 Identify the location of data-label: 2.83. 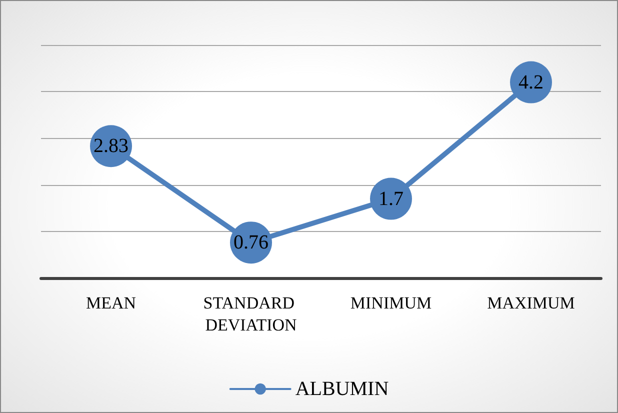
(111, 146).